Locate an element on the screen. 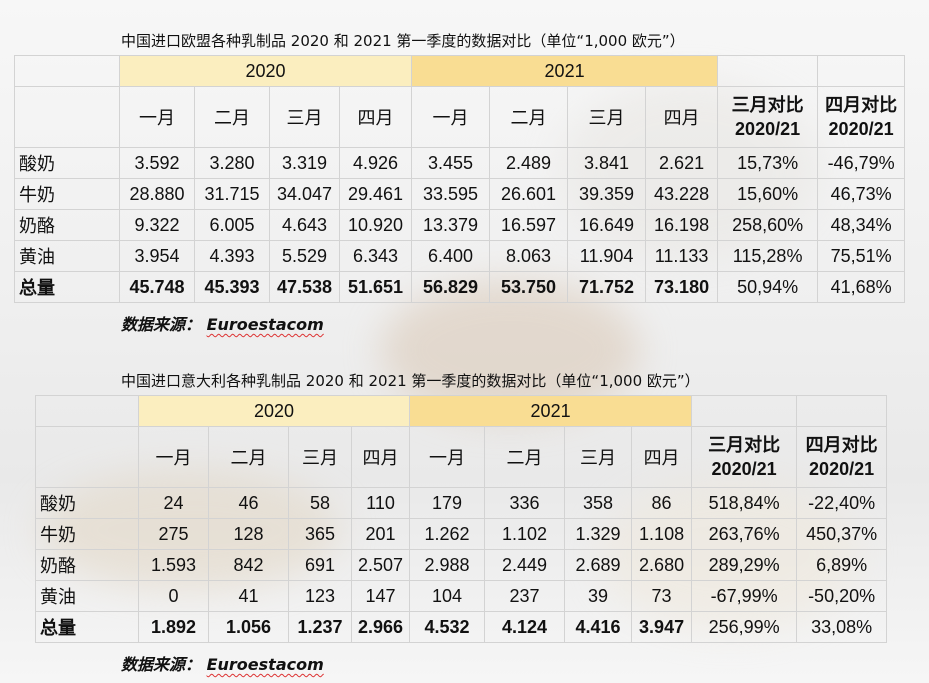 Image resolution: width=929 pixels, height=683 pixels. table-row: 酸奶 24 46 58 110 179 336 358 86 518,84% -22,40% is located at coordinates (461, 503).